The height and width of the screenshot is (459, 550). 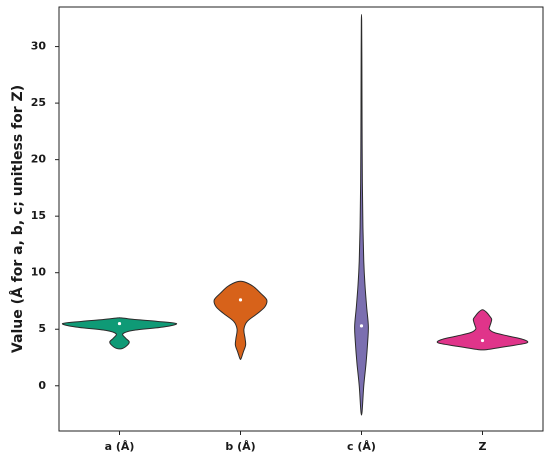 What do you see at coordinates (39, 272) in the screenshot?
I see `y-tick-label: 10` at bounding box center [39, 272].